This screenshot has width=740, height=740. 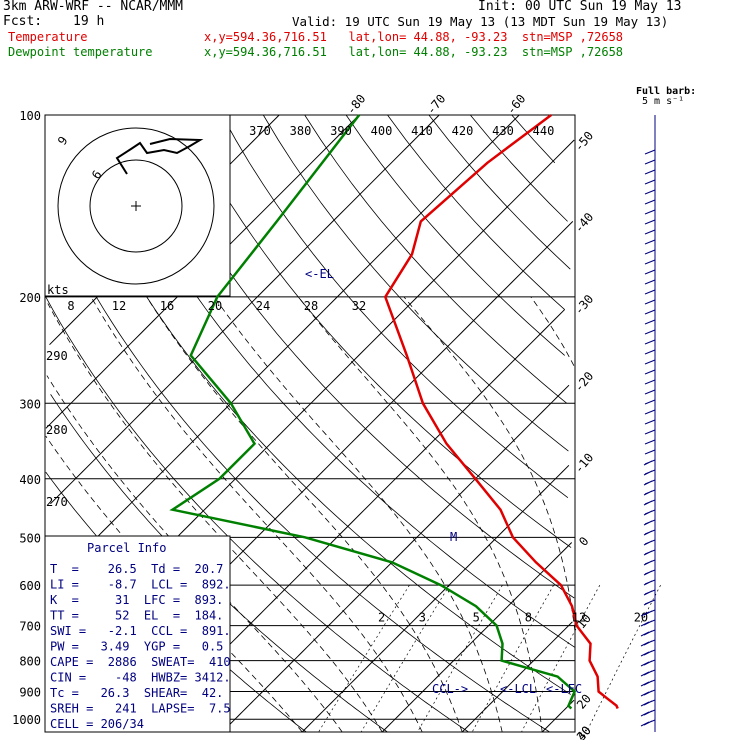 What do you see at coordinates (381, 618) in the screenshot?
I see `mixing-ratio-label: 2` at bounding box center [381, 618].